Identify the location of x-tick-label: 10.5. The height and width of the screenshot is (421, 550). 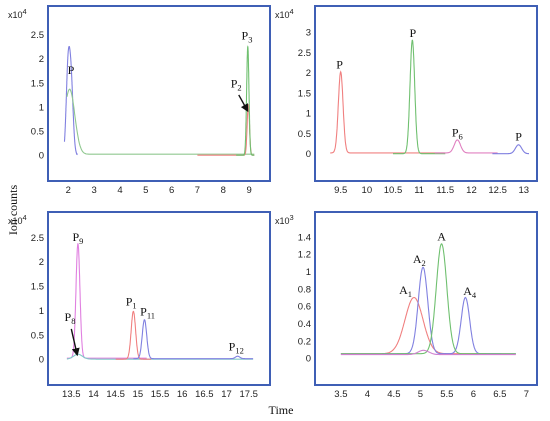
(393, 190).